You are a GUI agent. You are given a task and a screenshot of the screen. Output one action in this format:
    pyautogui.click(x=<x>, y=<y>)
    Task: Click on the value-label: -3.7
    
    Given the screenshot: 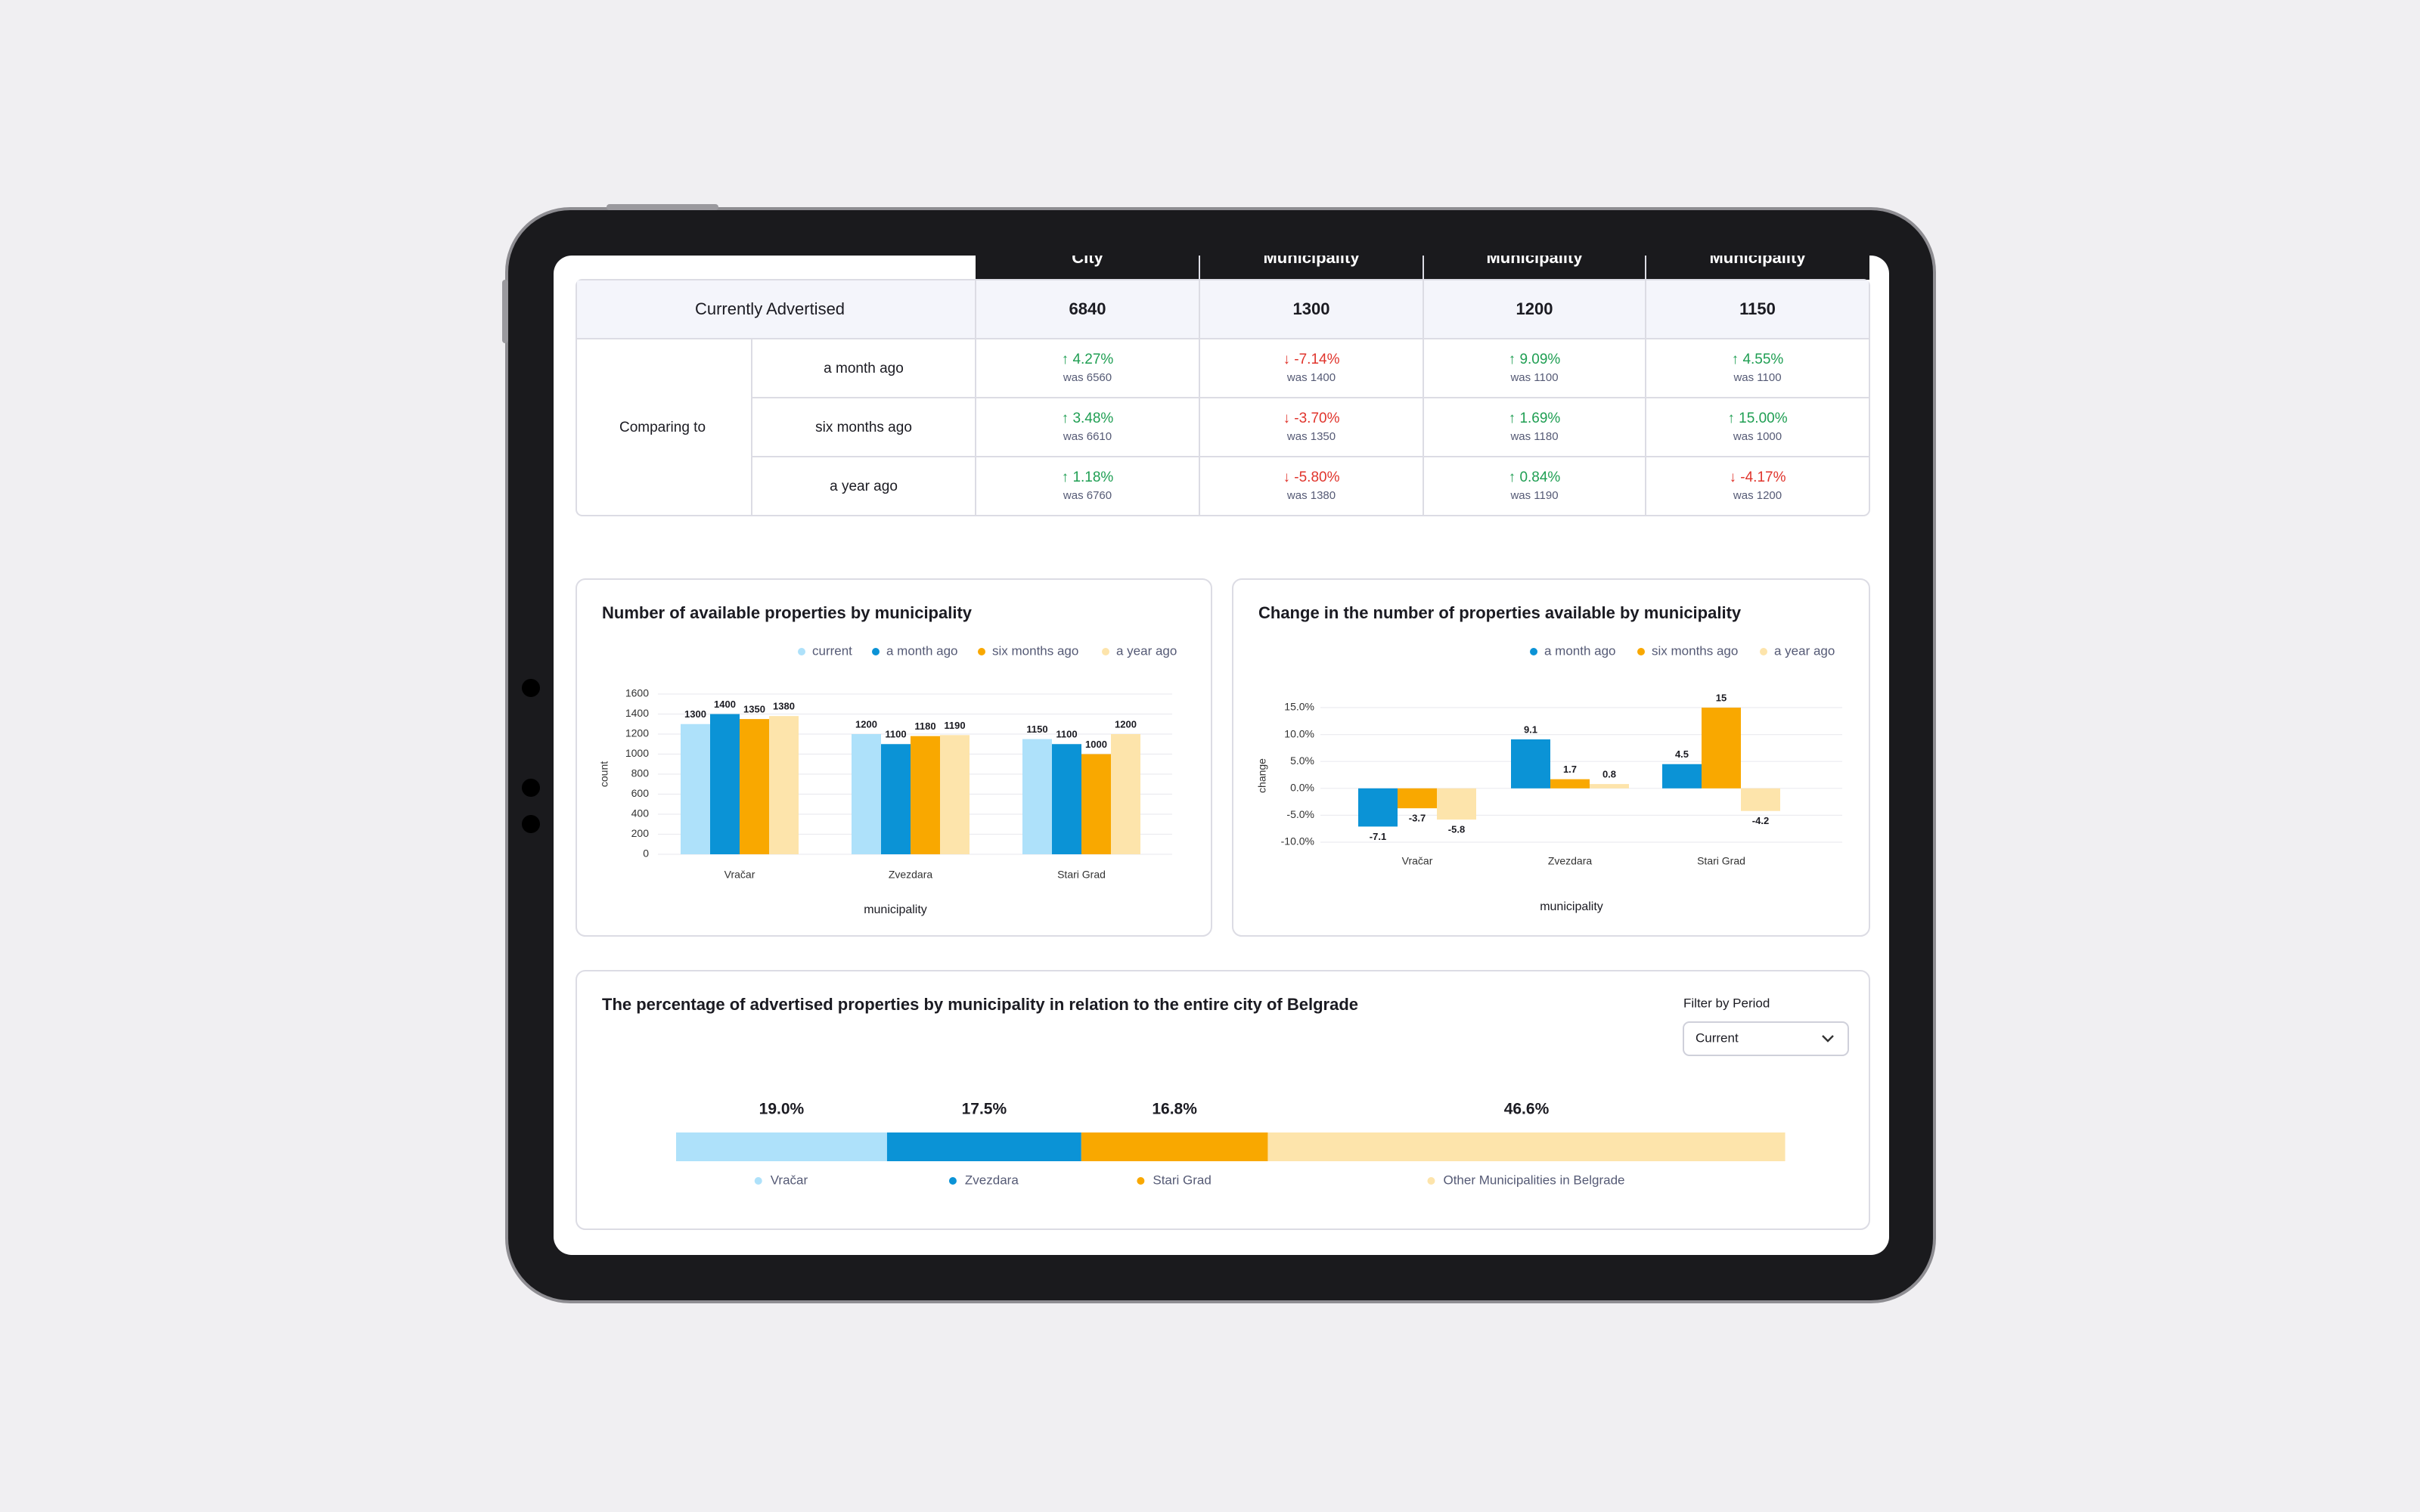 What is the action you would take?
    pyautogui.click(x=1417, y=818)
    